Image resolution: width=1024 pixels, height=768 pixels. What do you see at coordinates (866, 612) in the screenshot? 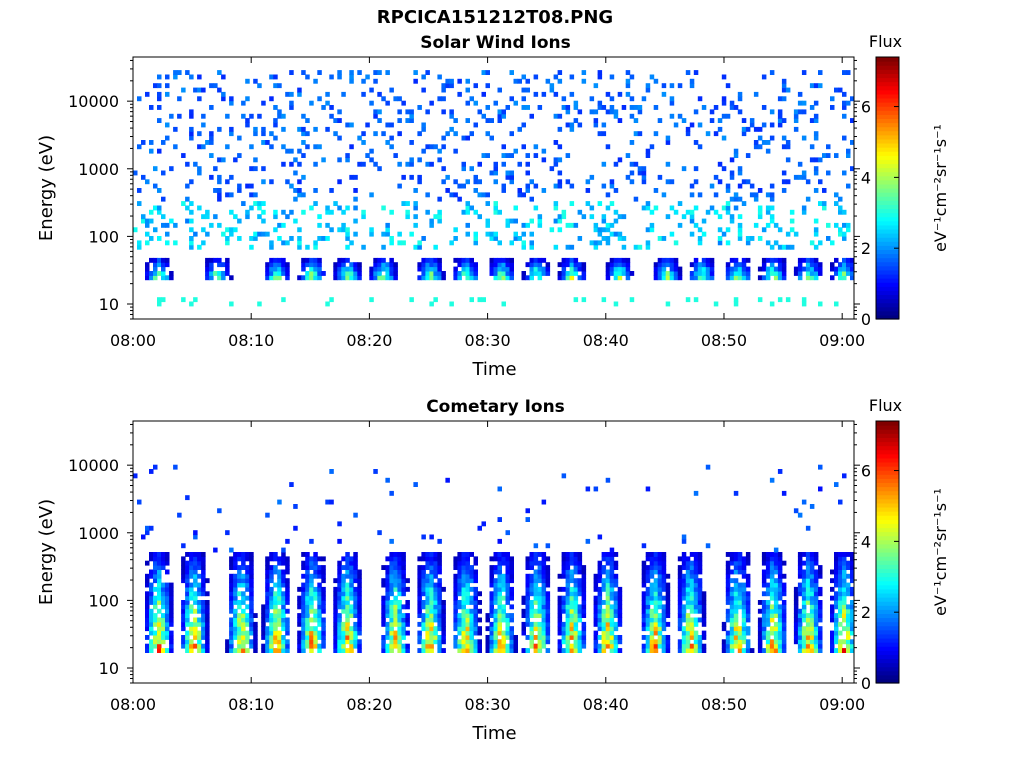
I see `colorbar-tick-label: 2` at bounding box center [866, 612].